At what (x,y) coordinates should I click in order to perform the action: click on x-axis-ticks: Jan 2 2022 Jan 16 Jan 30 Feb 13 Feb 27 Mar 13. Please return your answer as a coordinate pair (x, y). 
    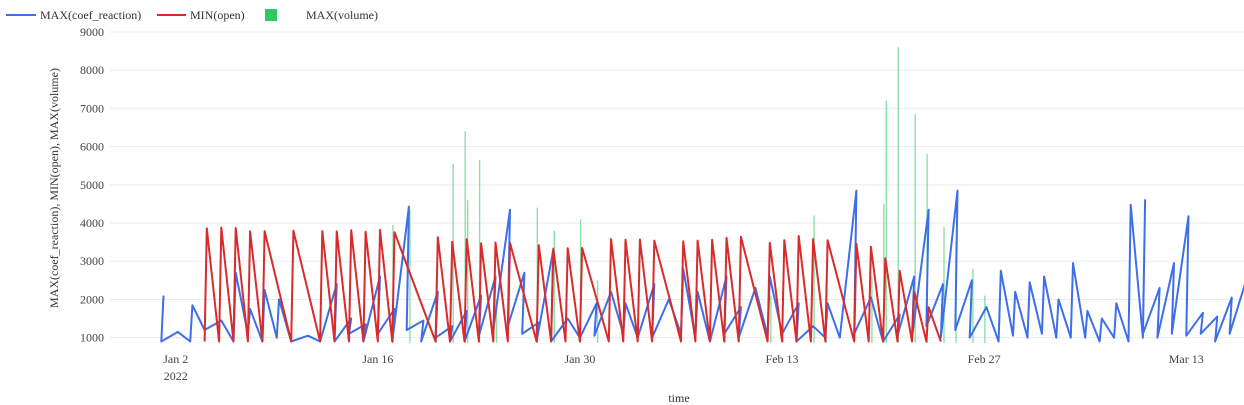
    Looking at the image, I should click on (683, 367).